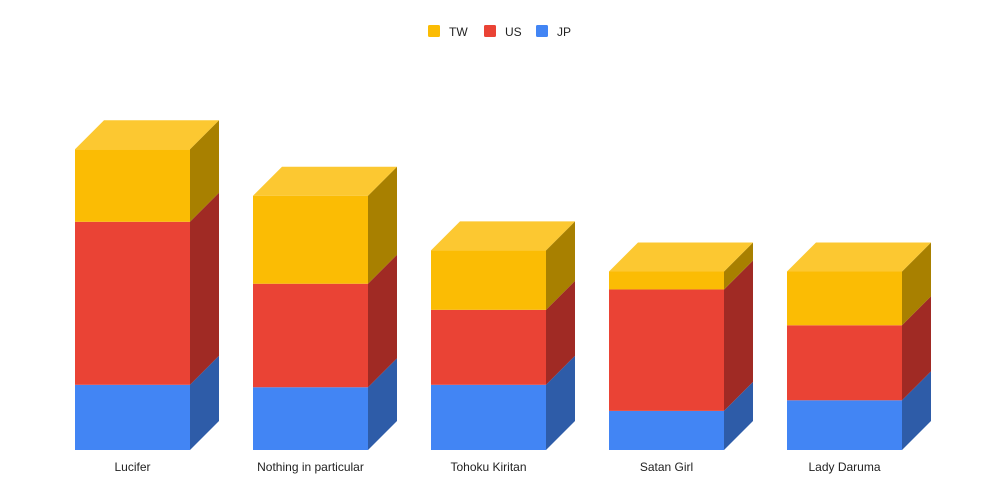 Image resolution: width=1000 pixels, height=500 pixels. Describe the element at coordinates (916, 348) in the screenshot. I see `bar-side-lady-daruma-us` at that location.